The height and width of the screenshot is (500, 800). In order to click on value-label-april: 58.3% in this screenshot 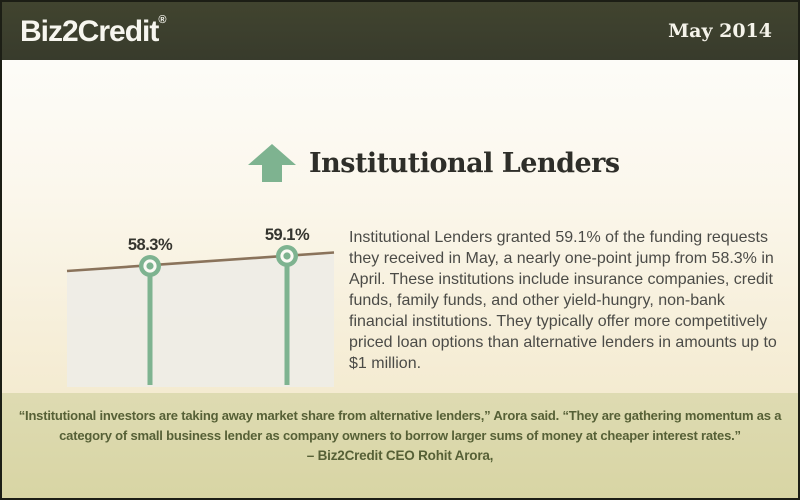, I will do `click(150, 245)`.